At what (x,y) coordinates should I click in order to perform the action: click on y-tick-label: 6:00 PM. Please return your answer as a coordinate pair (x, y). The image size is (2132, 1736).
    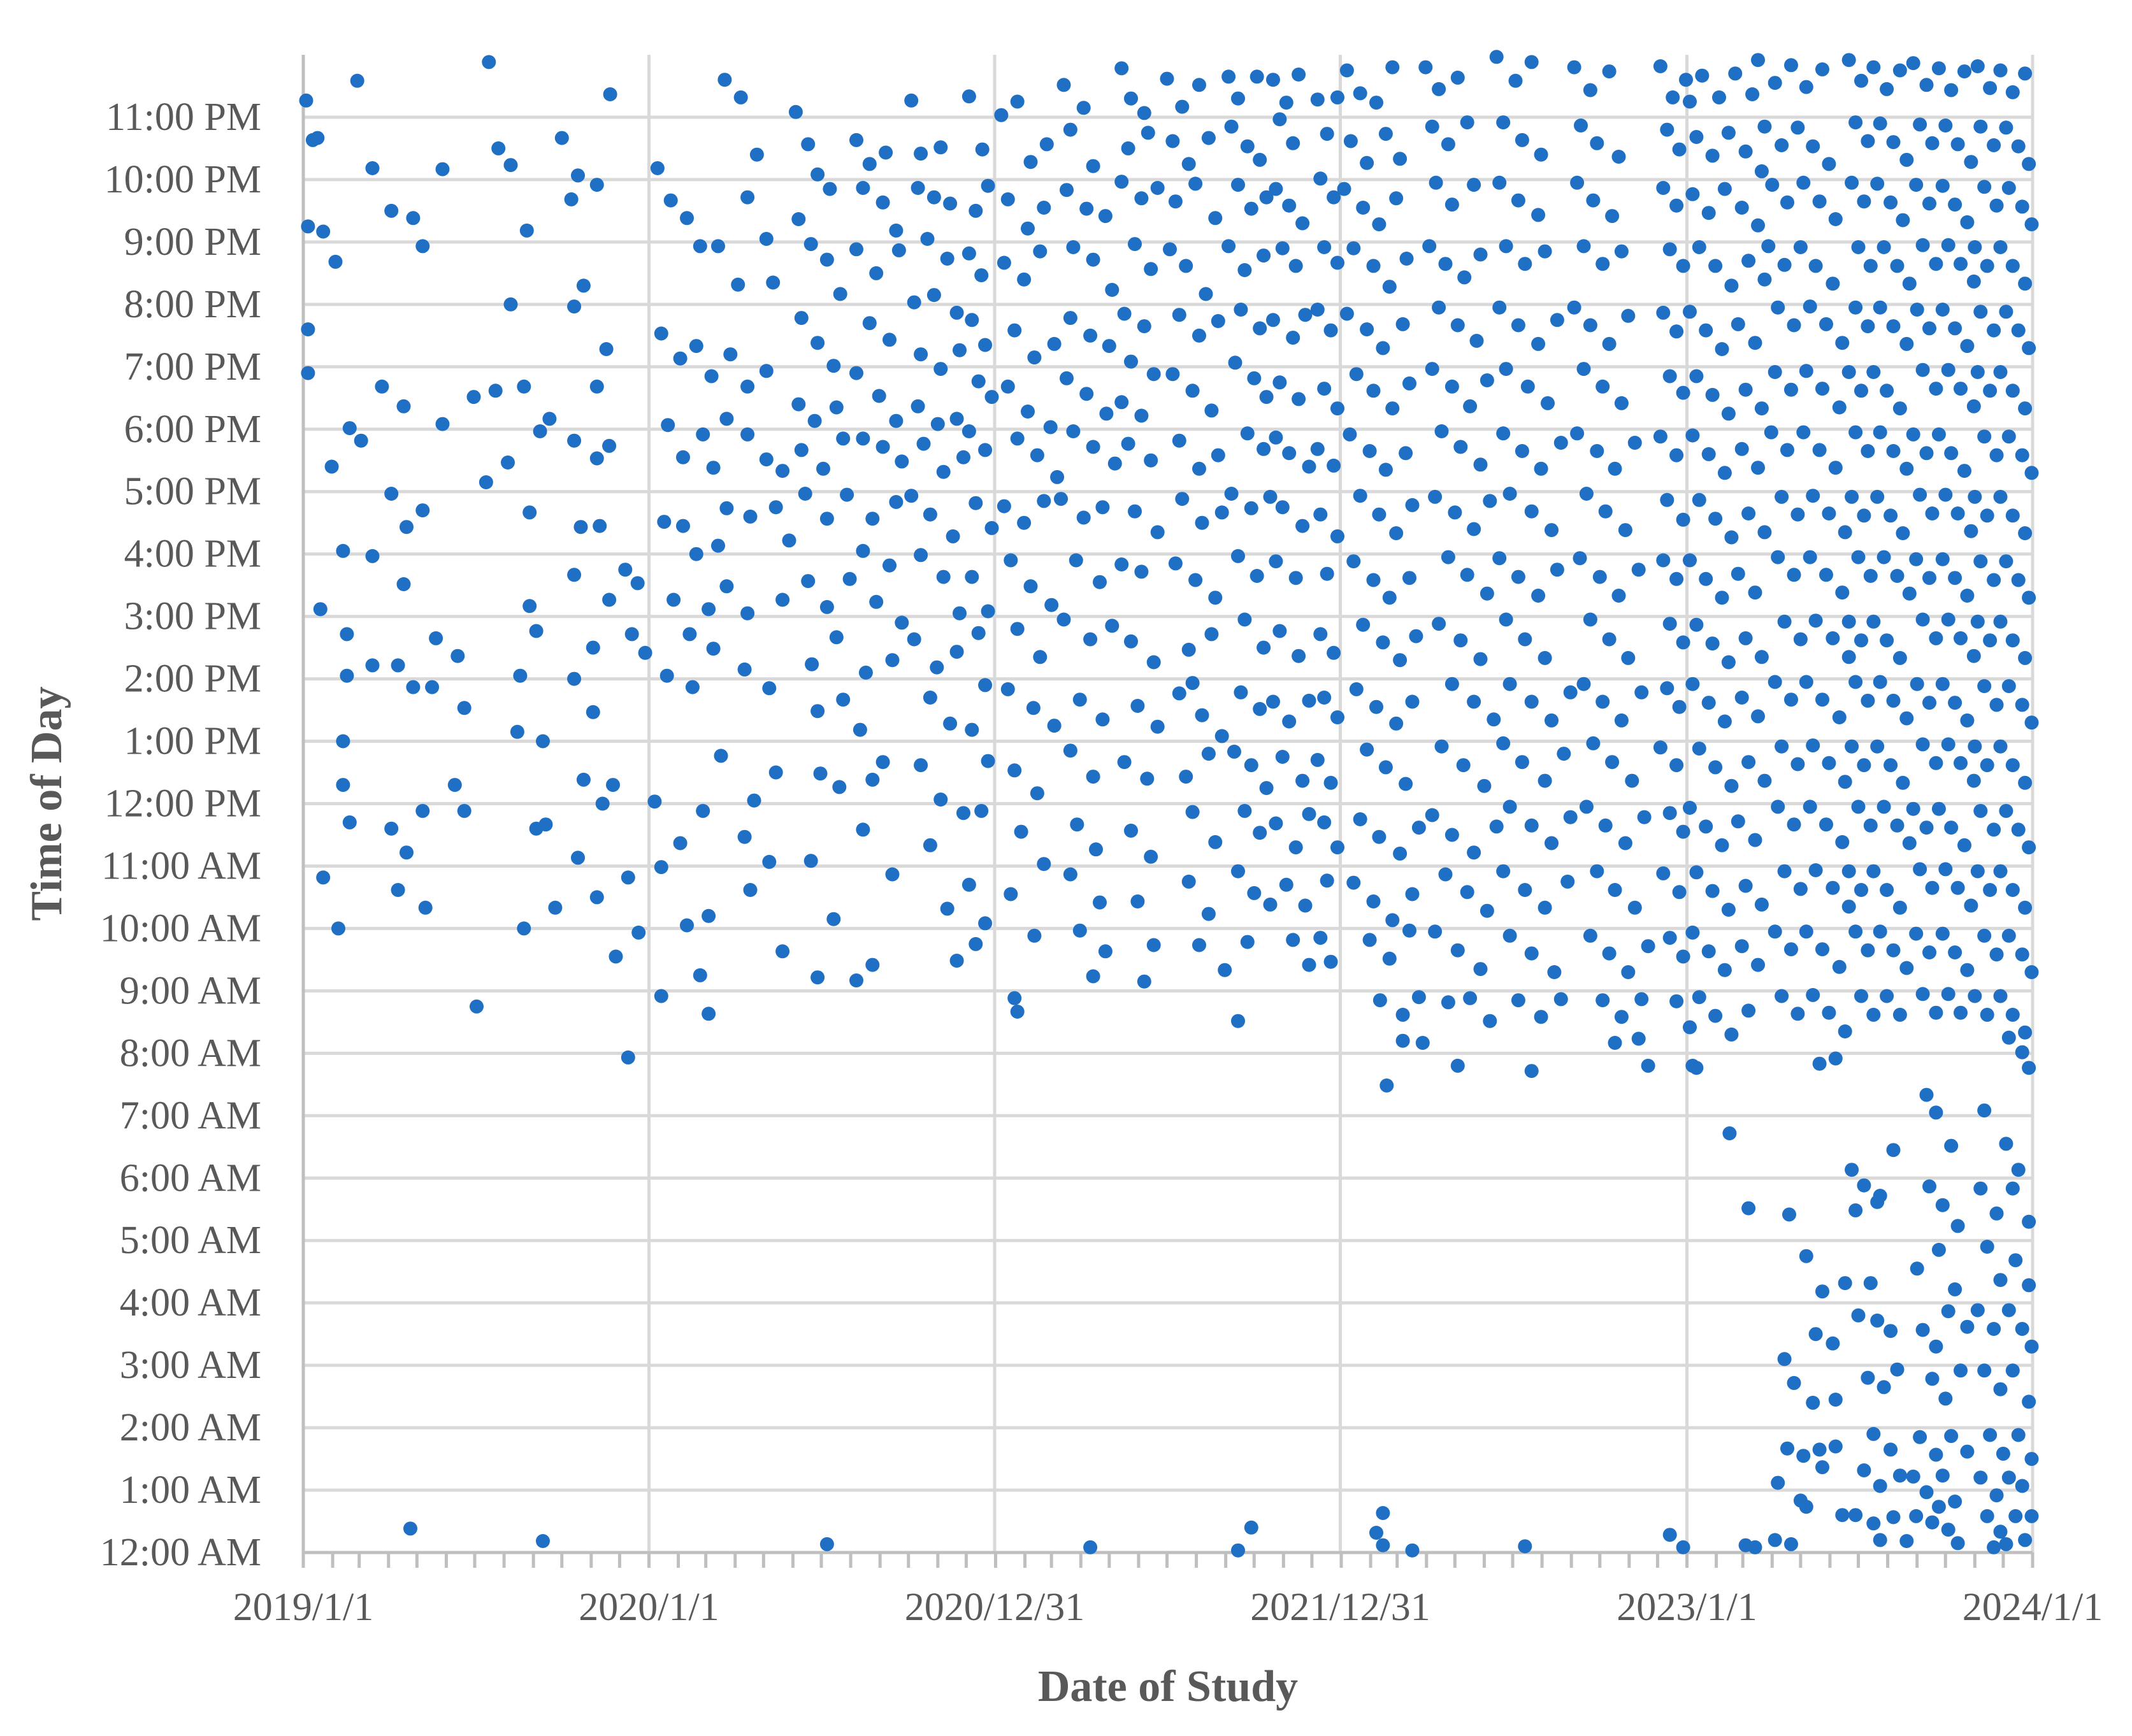
    Looking at the image, I should click on (192, 429).